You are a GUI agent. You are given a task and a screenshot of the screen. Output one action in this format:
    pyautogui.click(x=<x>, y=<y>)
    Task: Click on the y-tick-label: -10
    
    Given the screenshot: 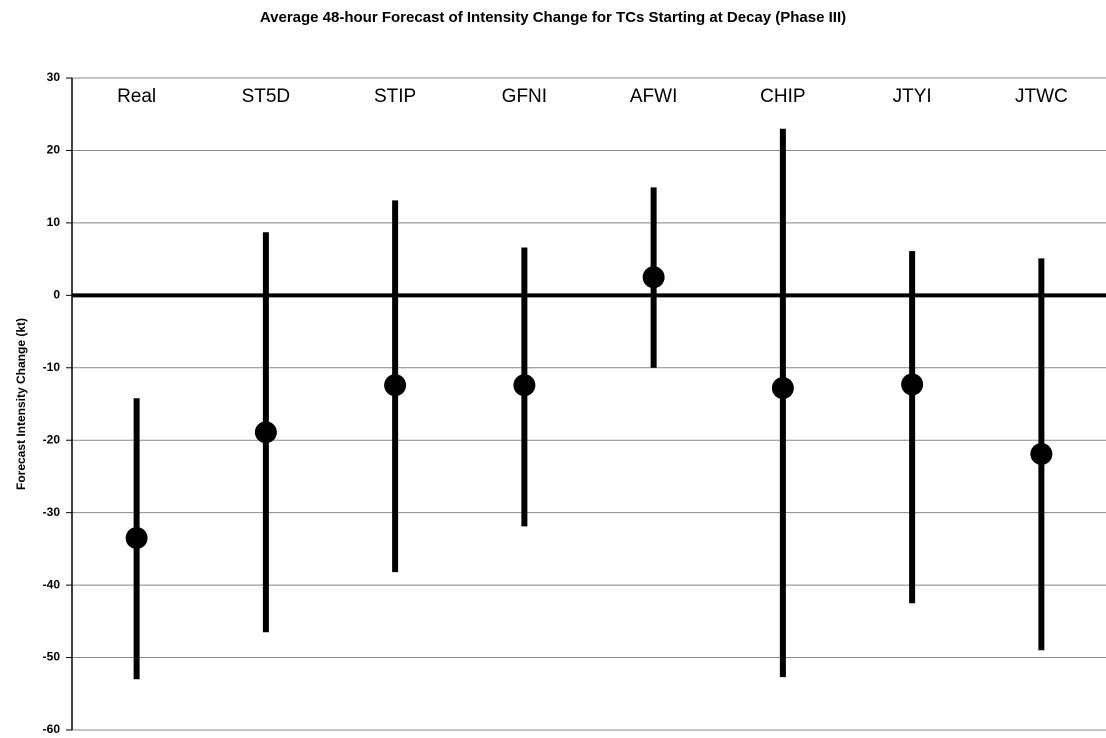 What is the action you would take?
    pyautogui.click(x=52, y=367)
    